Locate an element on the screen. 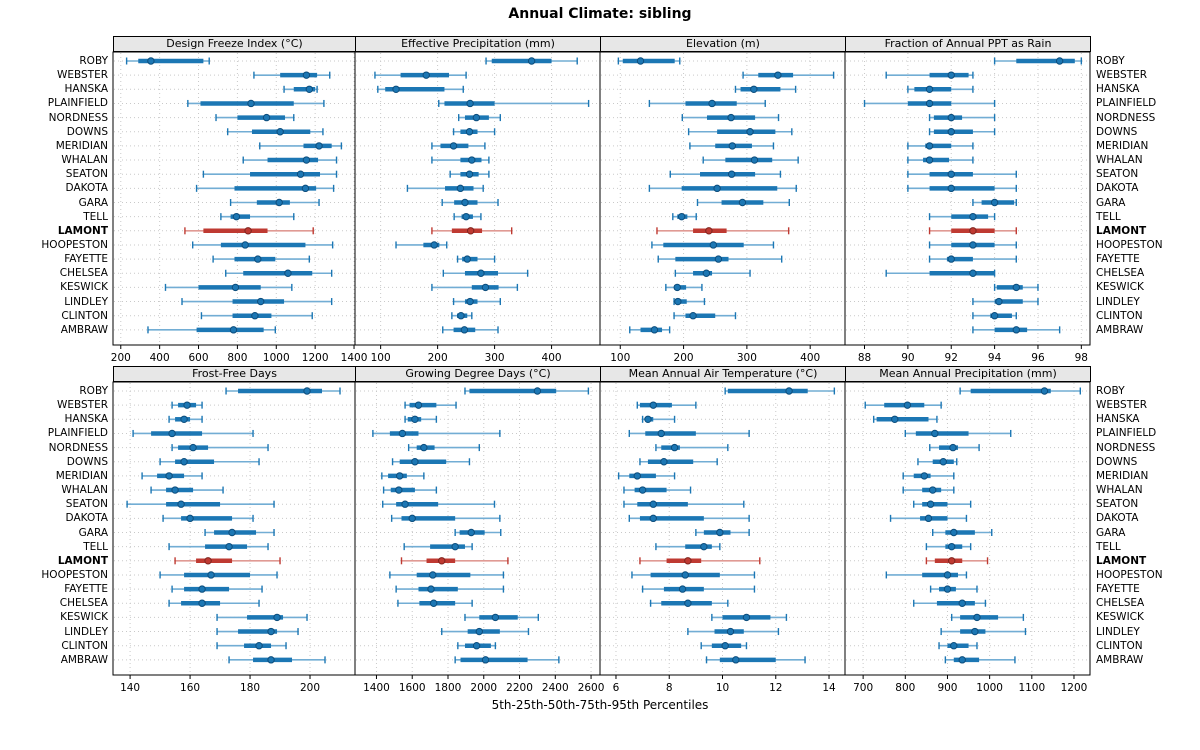 The image size is (1200, 750). panel-frost-free-days: 140 160 180 200 is located at coordinates (234, 537).